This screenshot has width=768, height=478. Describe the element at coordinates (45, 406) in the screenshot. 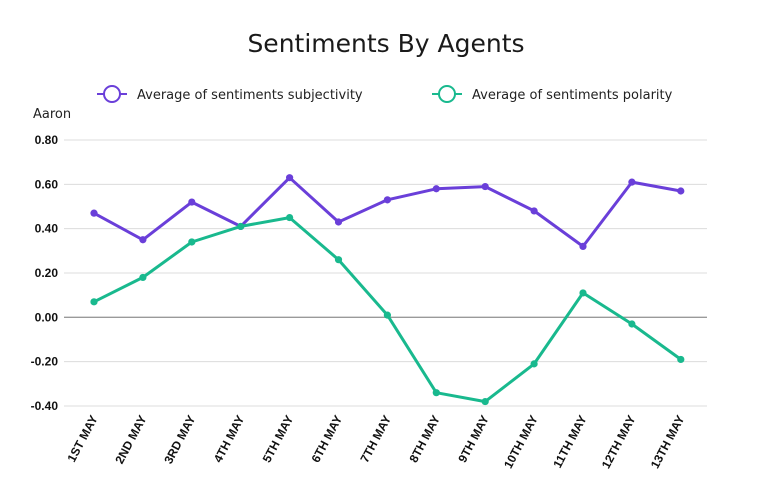

I see `y-tick-label: -0.40` at that location.